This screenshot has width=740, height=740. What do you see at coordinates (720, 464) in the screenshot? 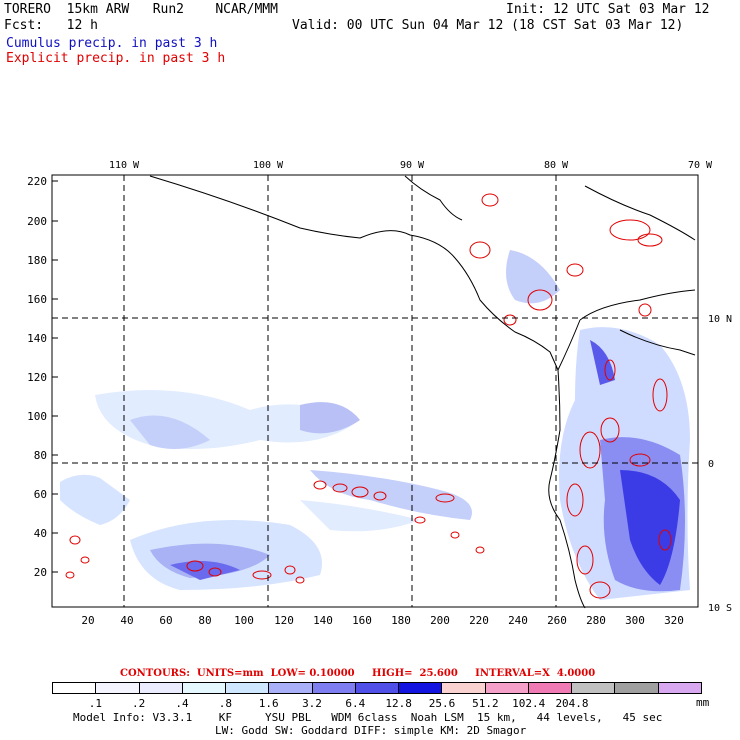
I see `right-lat-labels: 10 N 0 10 S` at bounding box center [720, 464].